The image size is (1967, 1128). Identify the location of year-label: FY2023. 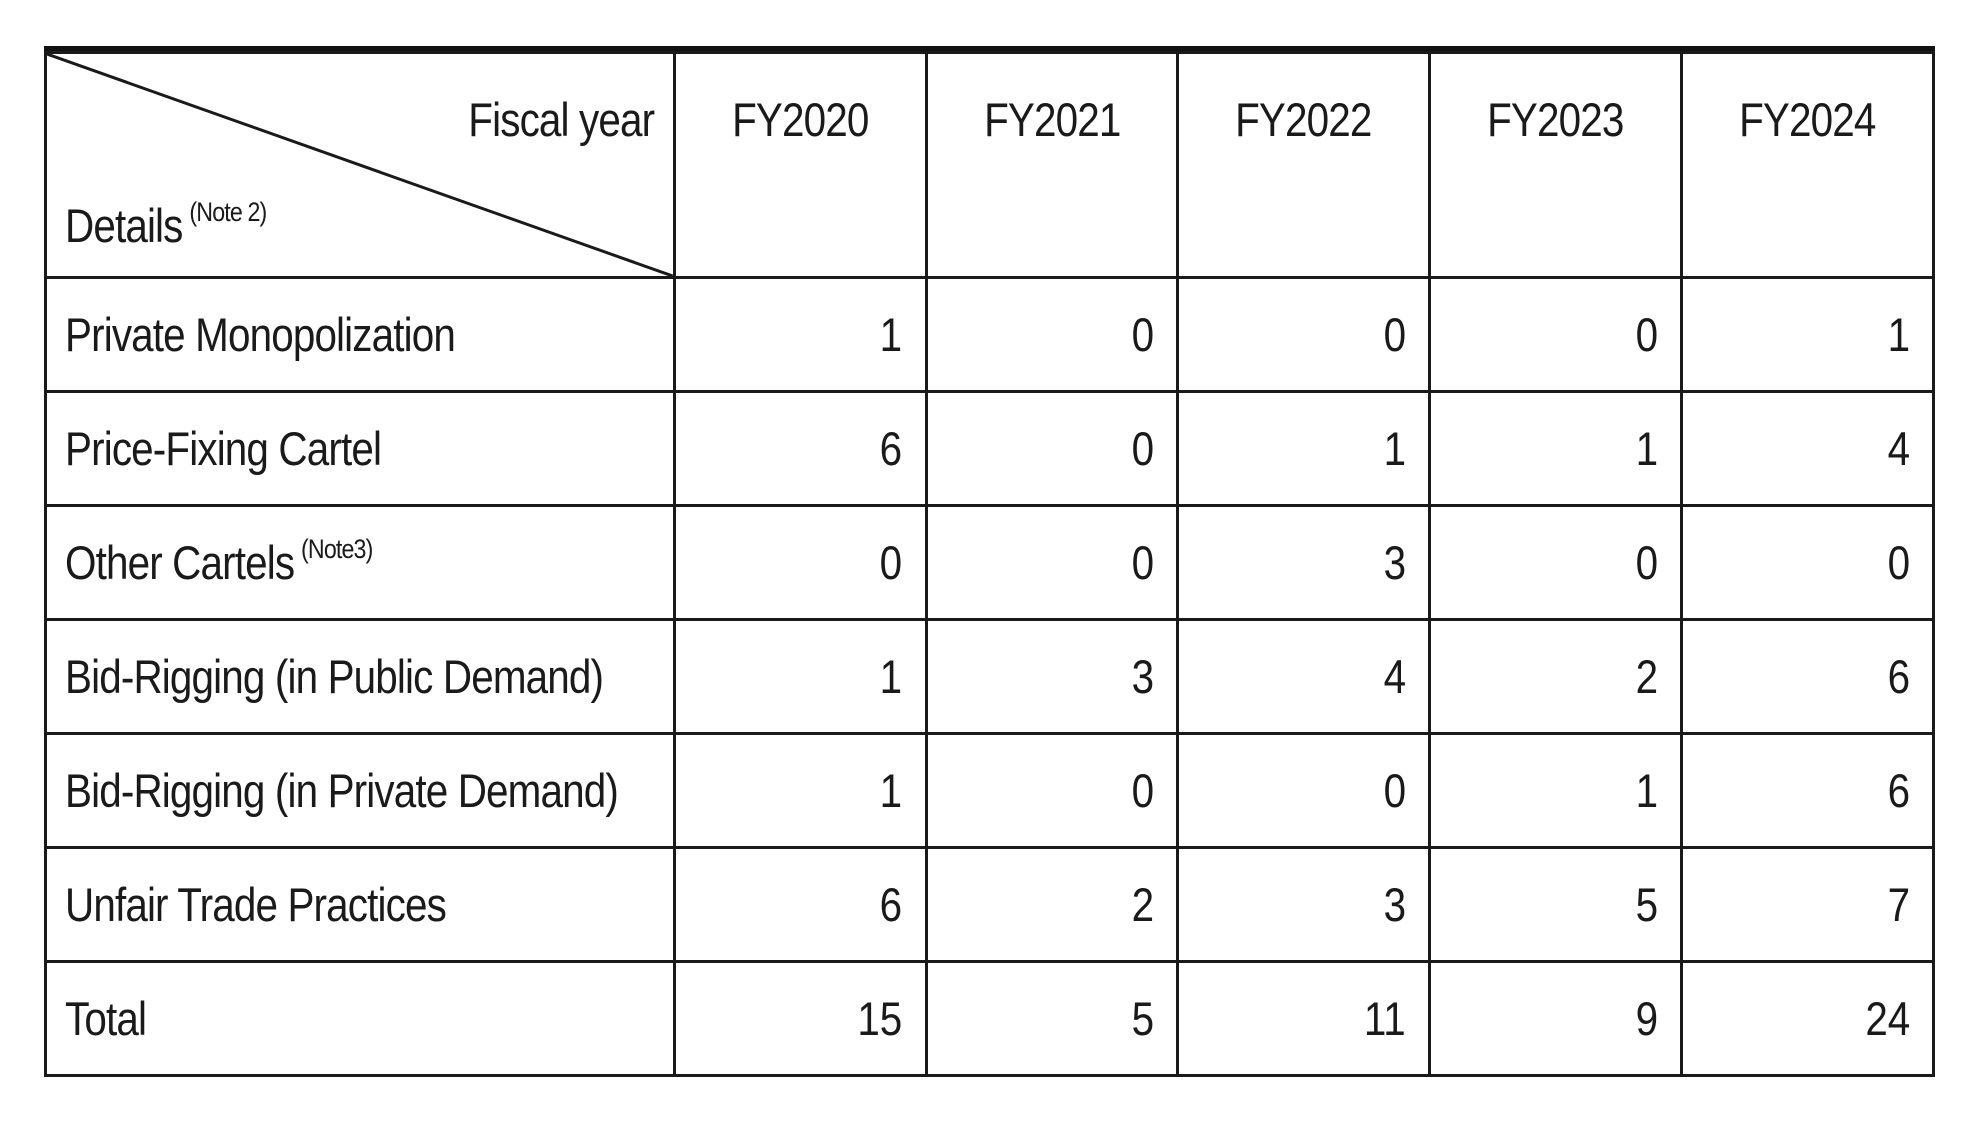
(1555, 119).